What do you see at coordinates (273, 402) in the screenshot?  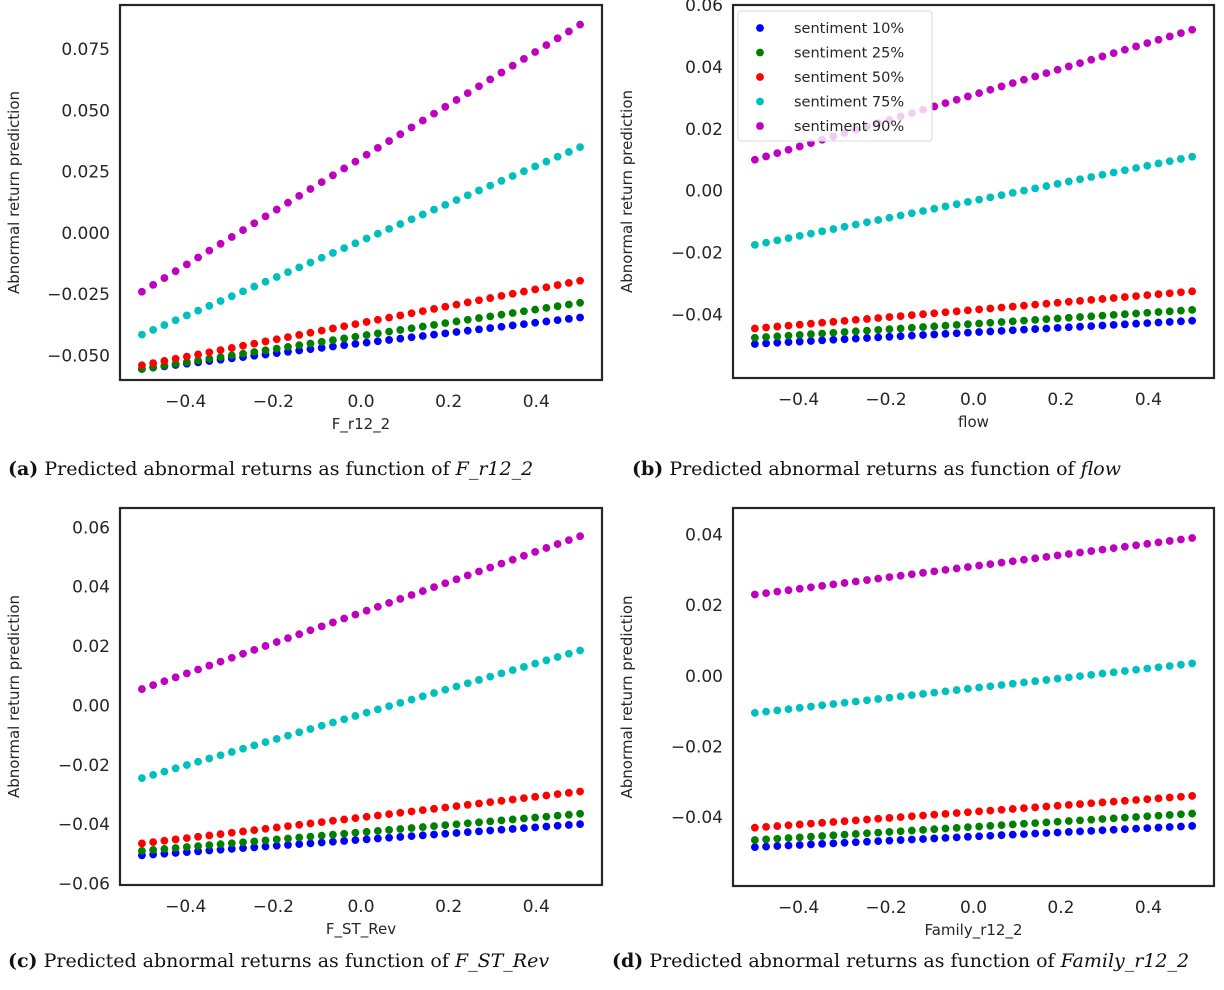 I see `x-tick-label: −0.2` at bounding box center [273, 402].